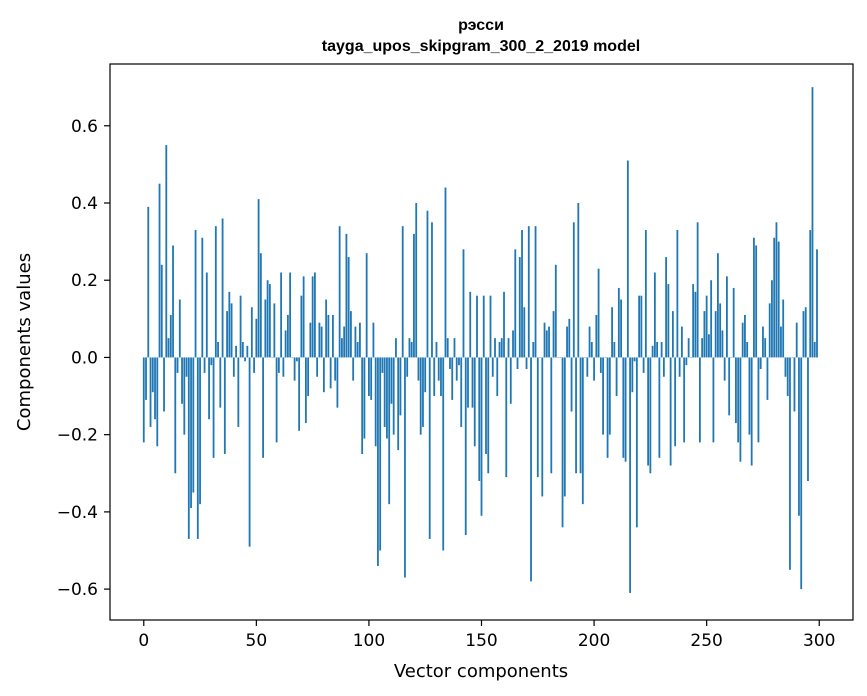  I want to click on chart-subtitle: tayga_upos_skipgram_300_2_2019 model, so click(481, 46).